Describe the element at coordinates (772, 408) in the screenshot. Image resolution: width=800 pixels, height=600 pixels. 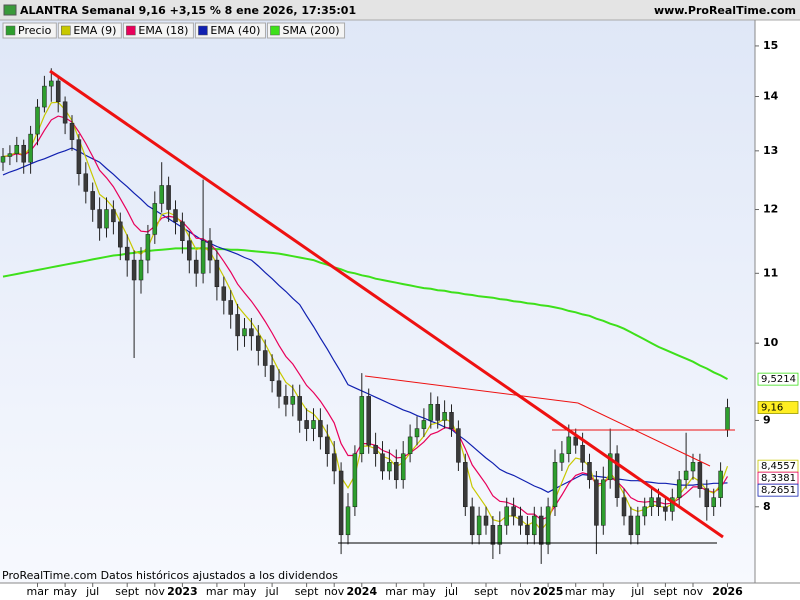
I see `value-tag-label: 9,16` at that location.